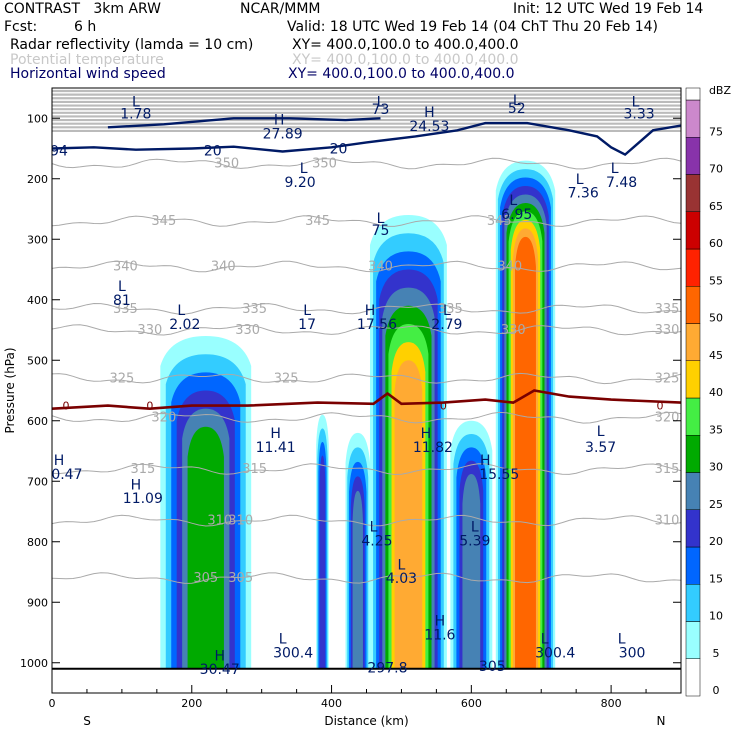 The image size is (740, 740). What do you see at coordinates (716, 243) in the screenshot?
I see `colorbar-label: 60` at bounding box center [716, 243].